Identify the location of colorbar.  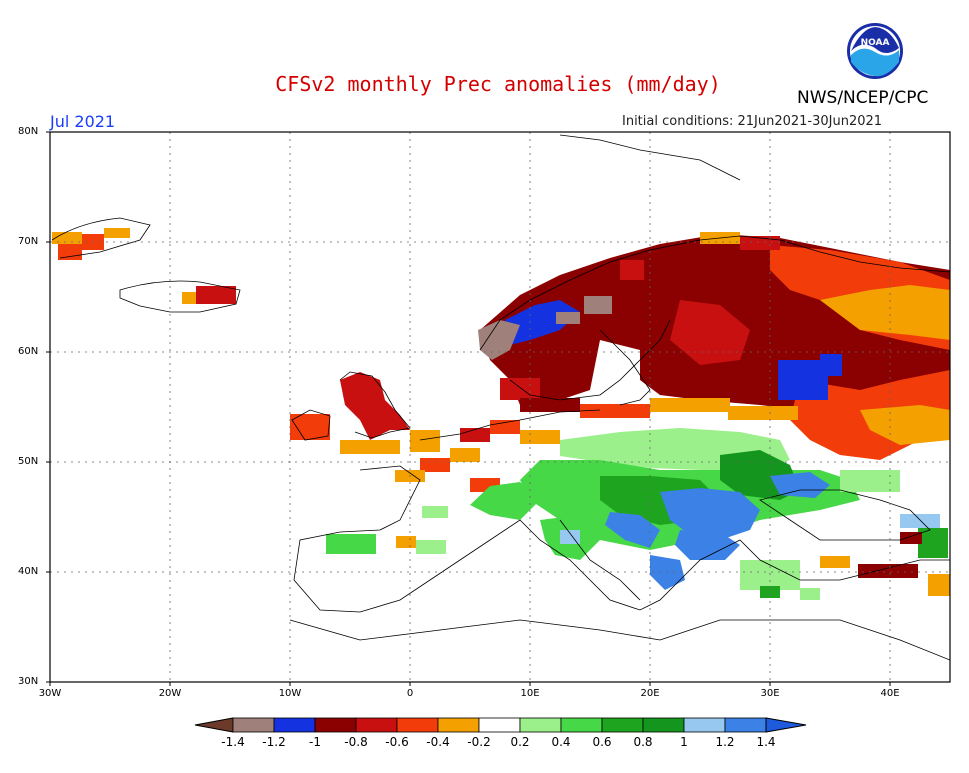
(500, 725).